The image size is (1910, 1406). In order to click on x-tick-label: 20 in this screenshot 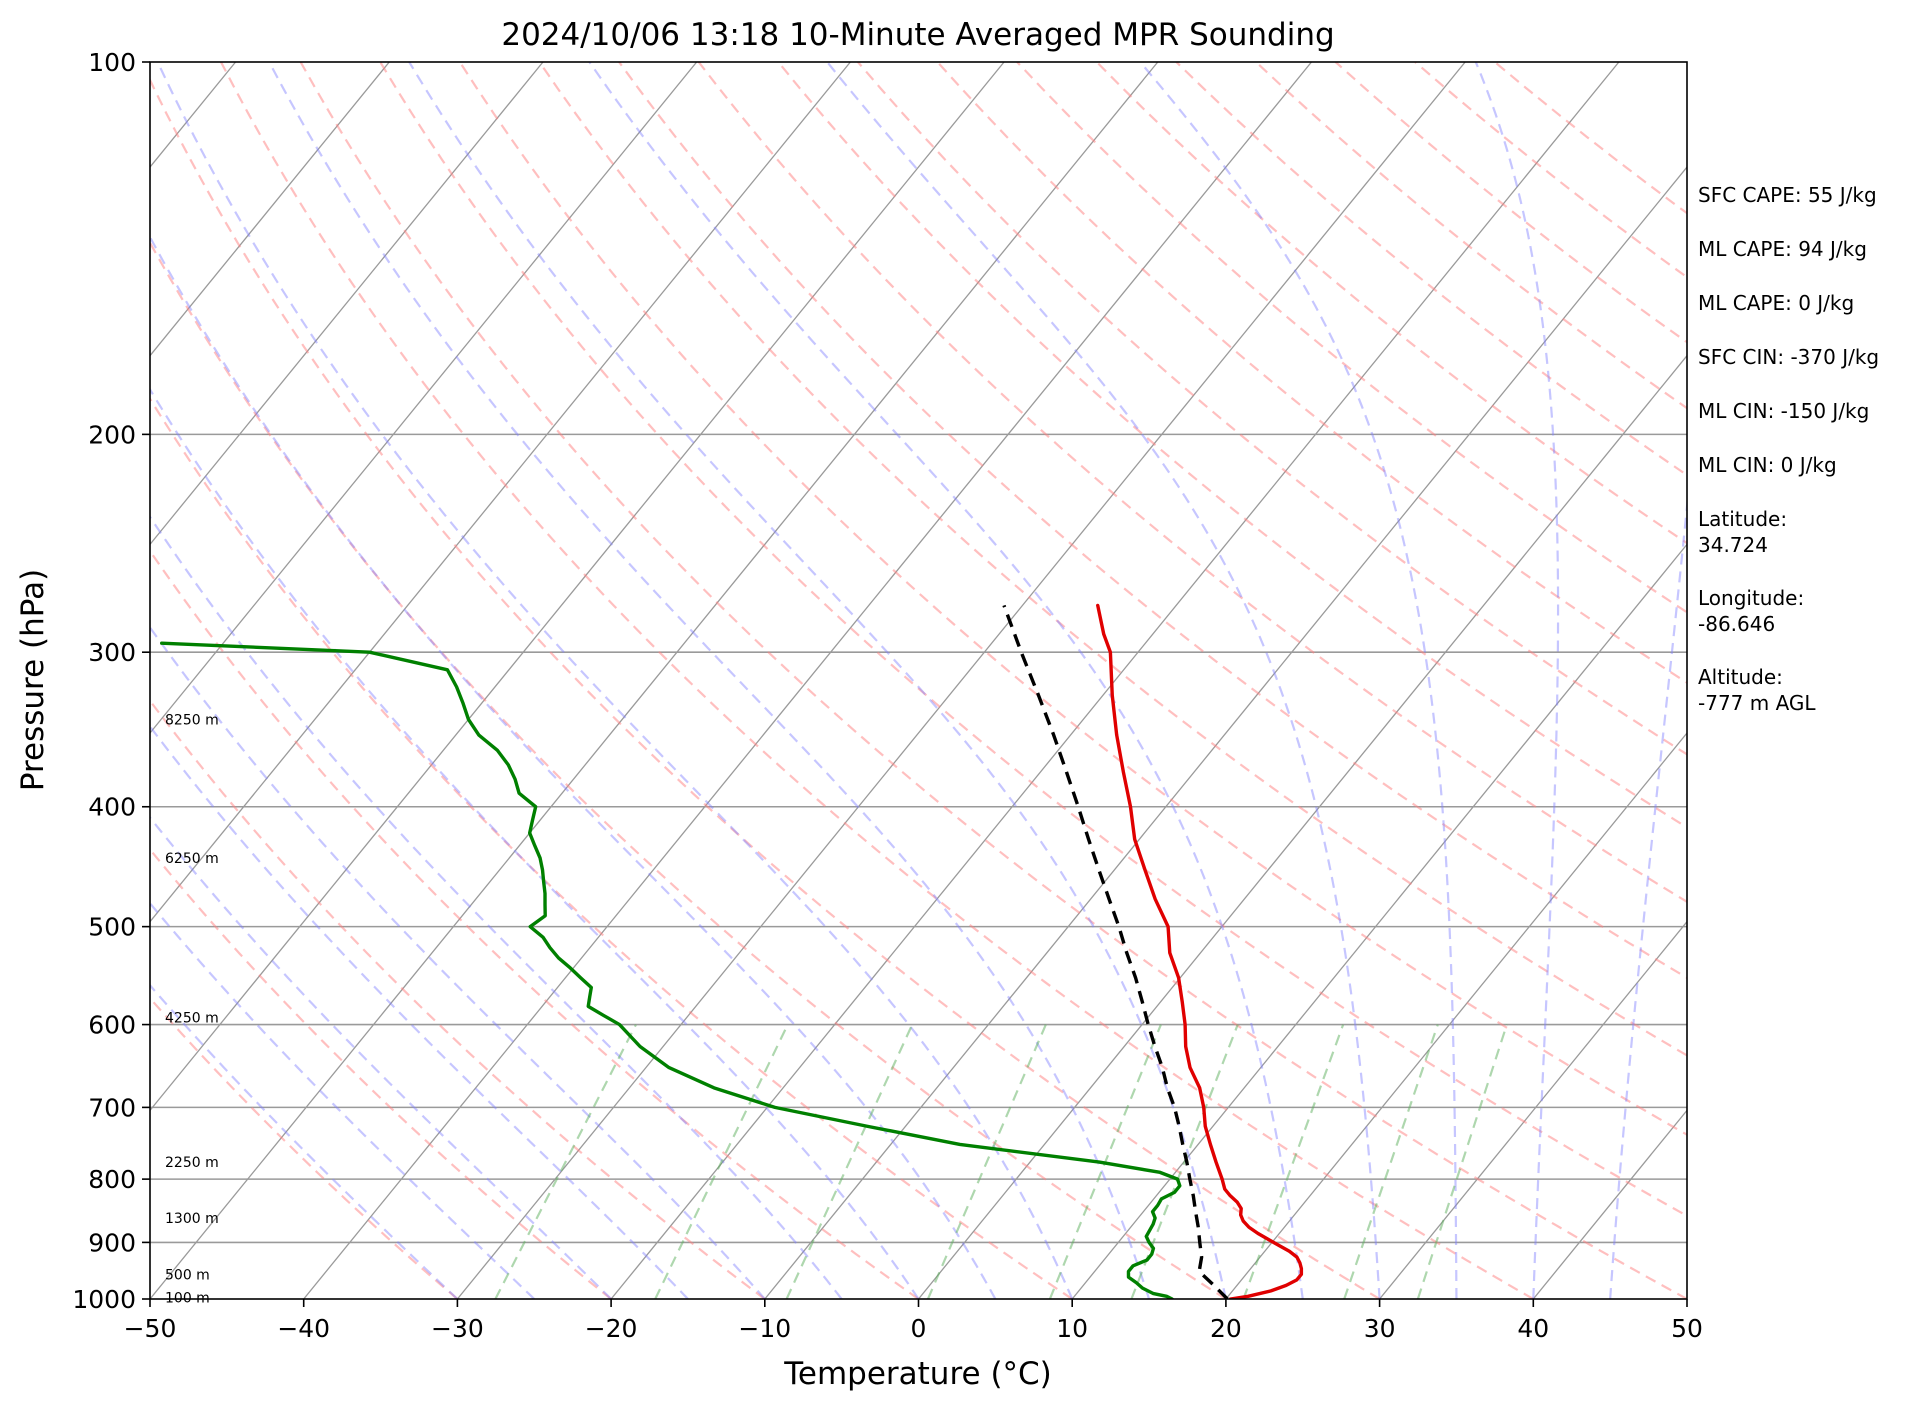, I will do `click(1226, 1328)`.